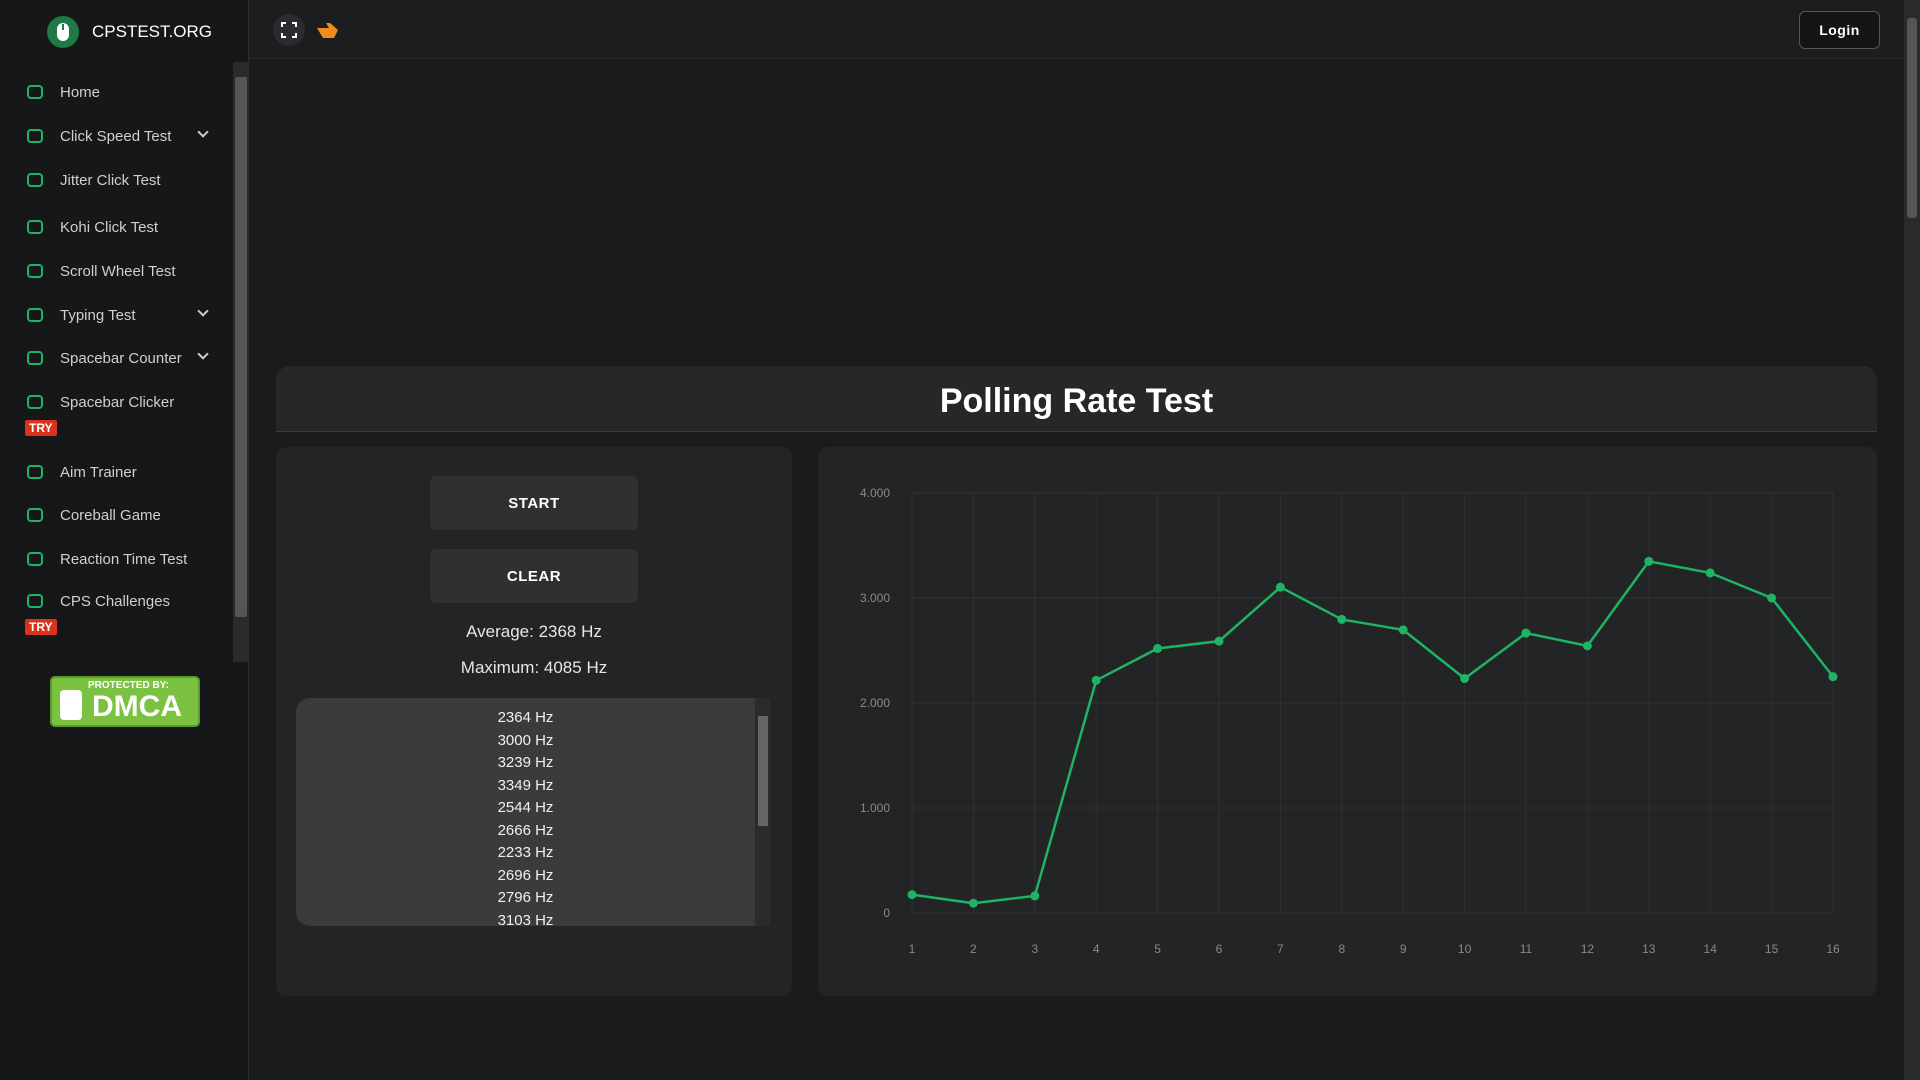 The image size is (1920, 1080). I want to click on nav-item: Reaction Time Test, so click(124, 559).